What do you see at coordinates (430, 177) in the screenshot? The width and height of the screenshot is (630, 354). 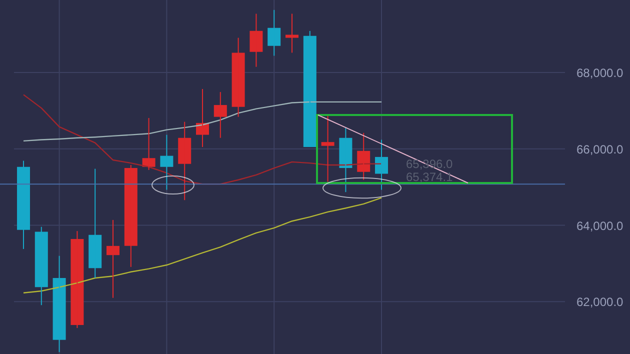 I see `text: 65,374.1` at bounding box center [430, 177].